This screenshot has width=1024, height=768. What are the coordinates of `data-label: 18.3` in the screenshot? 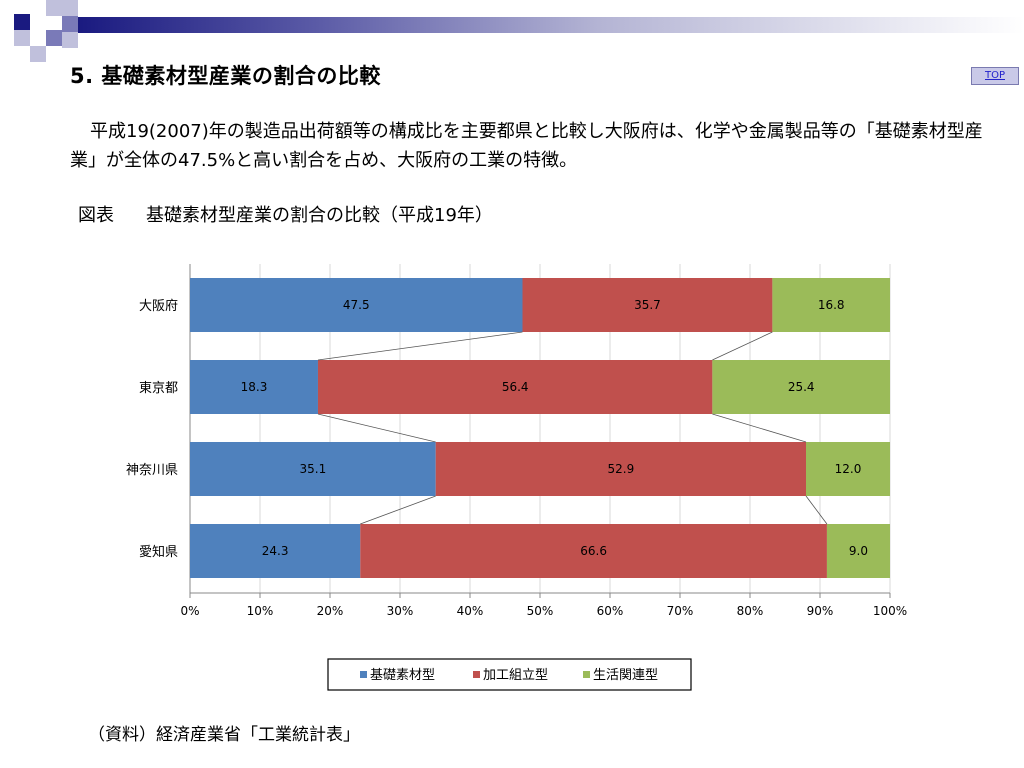 It's located at (254, 387).